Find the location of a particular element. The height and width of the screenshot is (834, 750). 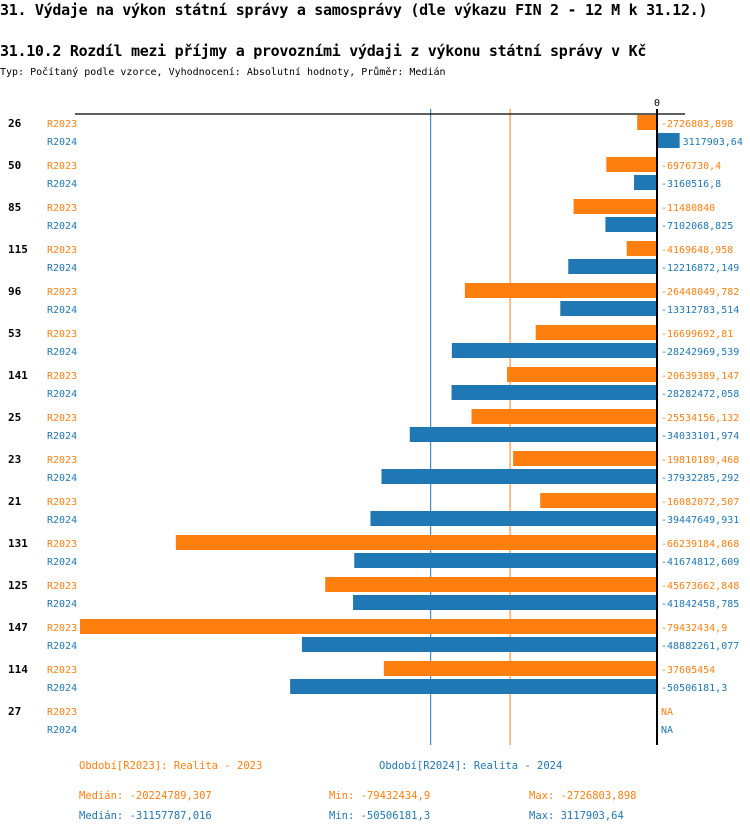

stat-median-r2023: Medián: -20224789,307 is located at coordinates (145, 796).